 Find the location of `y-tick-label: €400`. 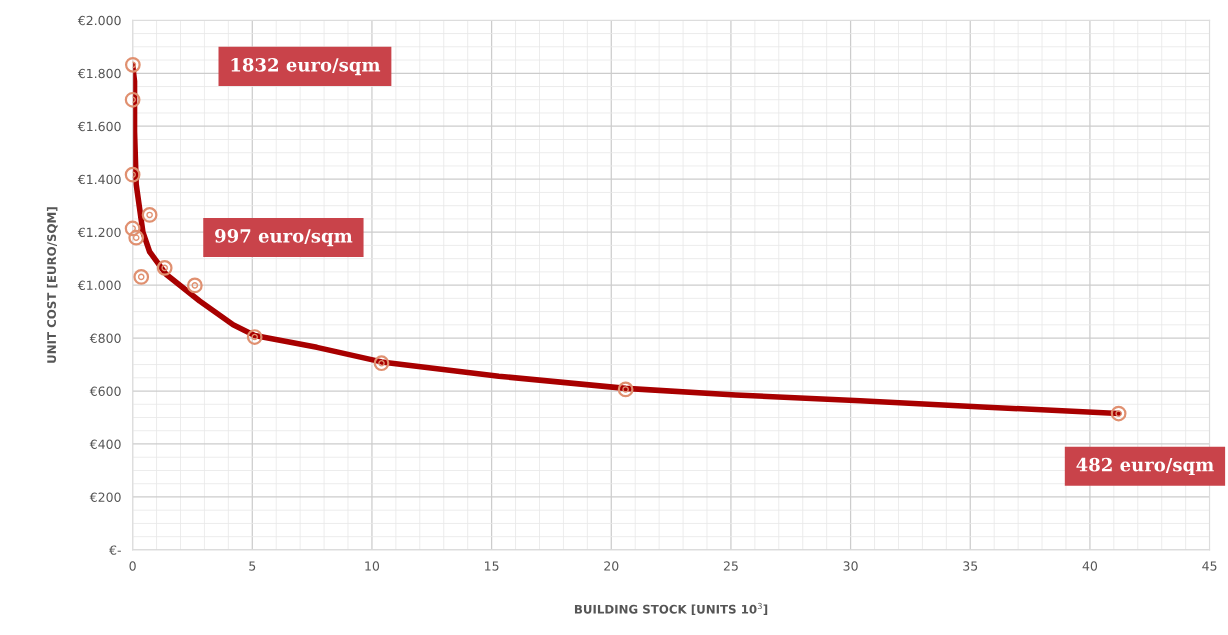

y-tick-label: €400 is located at coordinates (105, 444).